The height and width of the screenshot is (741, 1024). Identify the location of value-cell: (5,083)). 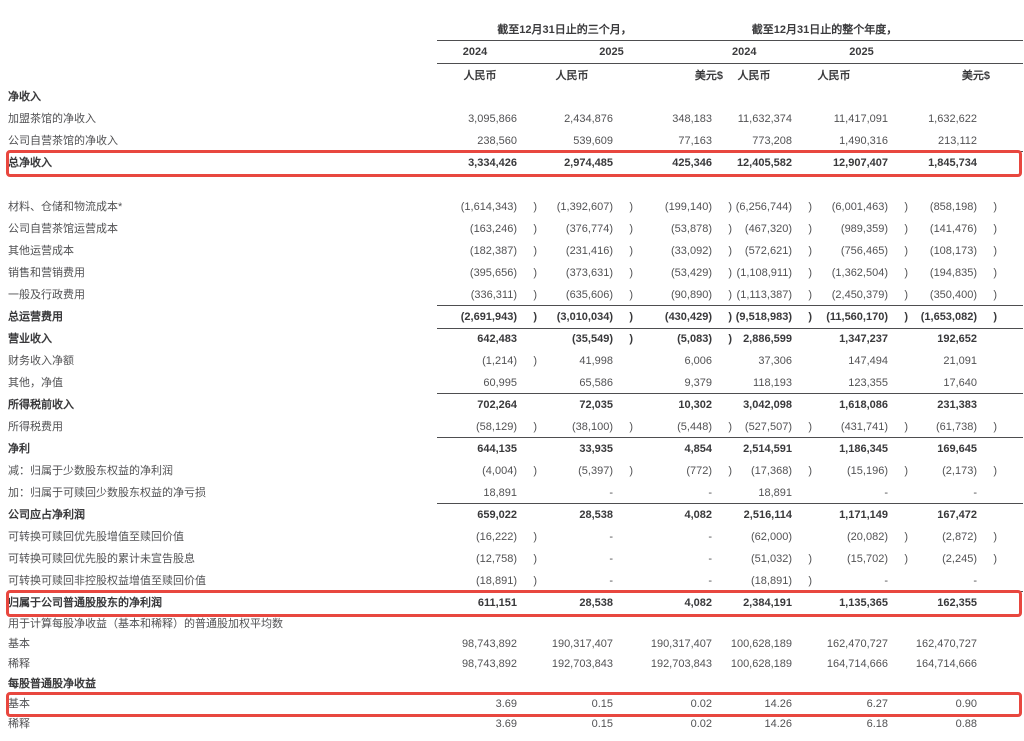
(704, 339).